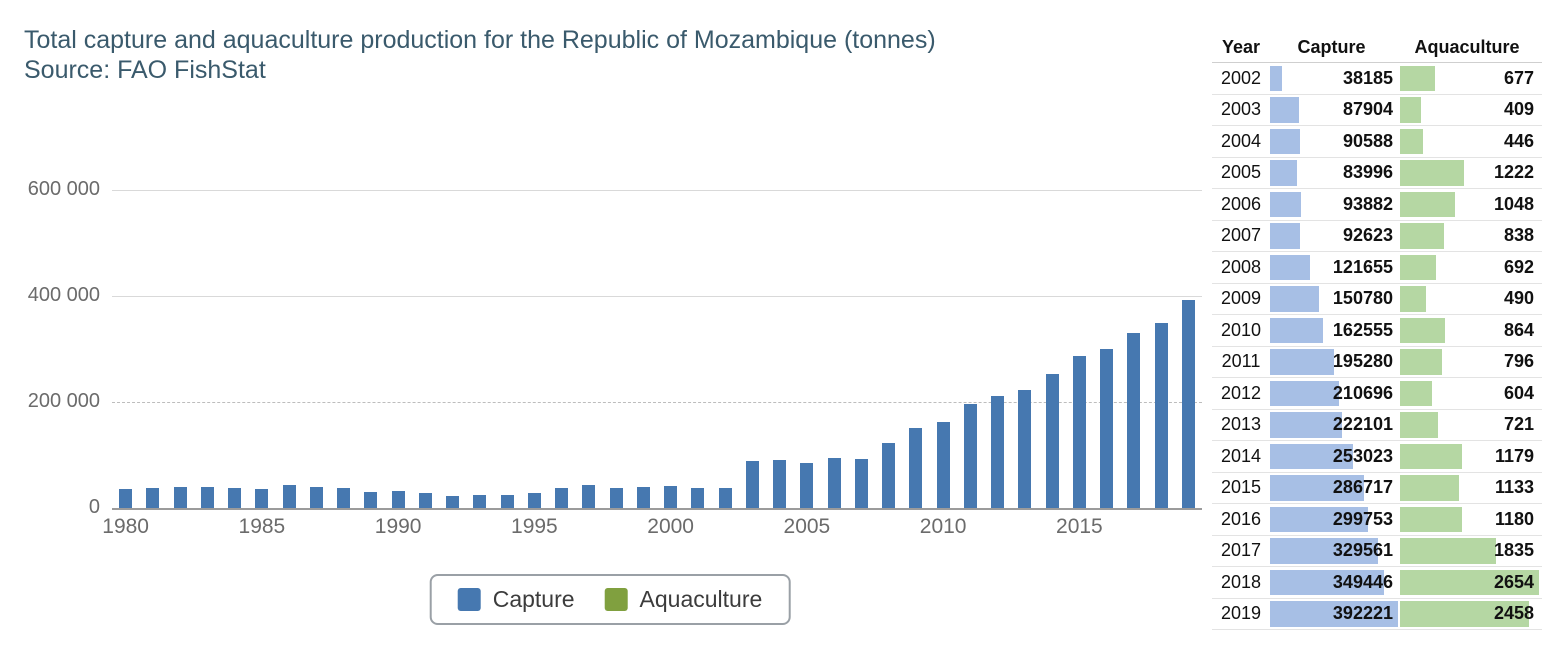 The image size is (1550, 660). I want to click on aquaculture-cell: 677, so click(1469, 78).